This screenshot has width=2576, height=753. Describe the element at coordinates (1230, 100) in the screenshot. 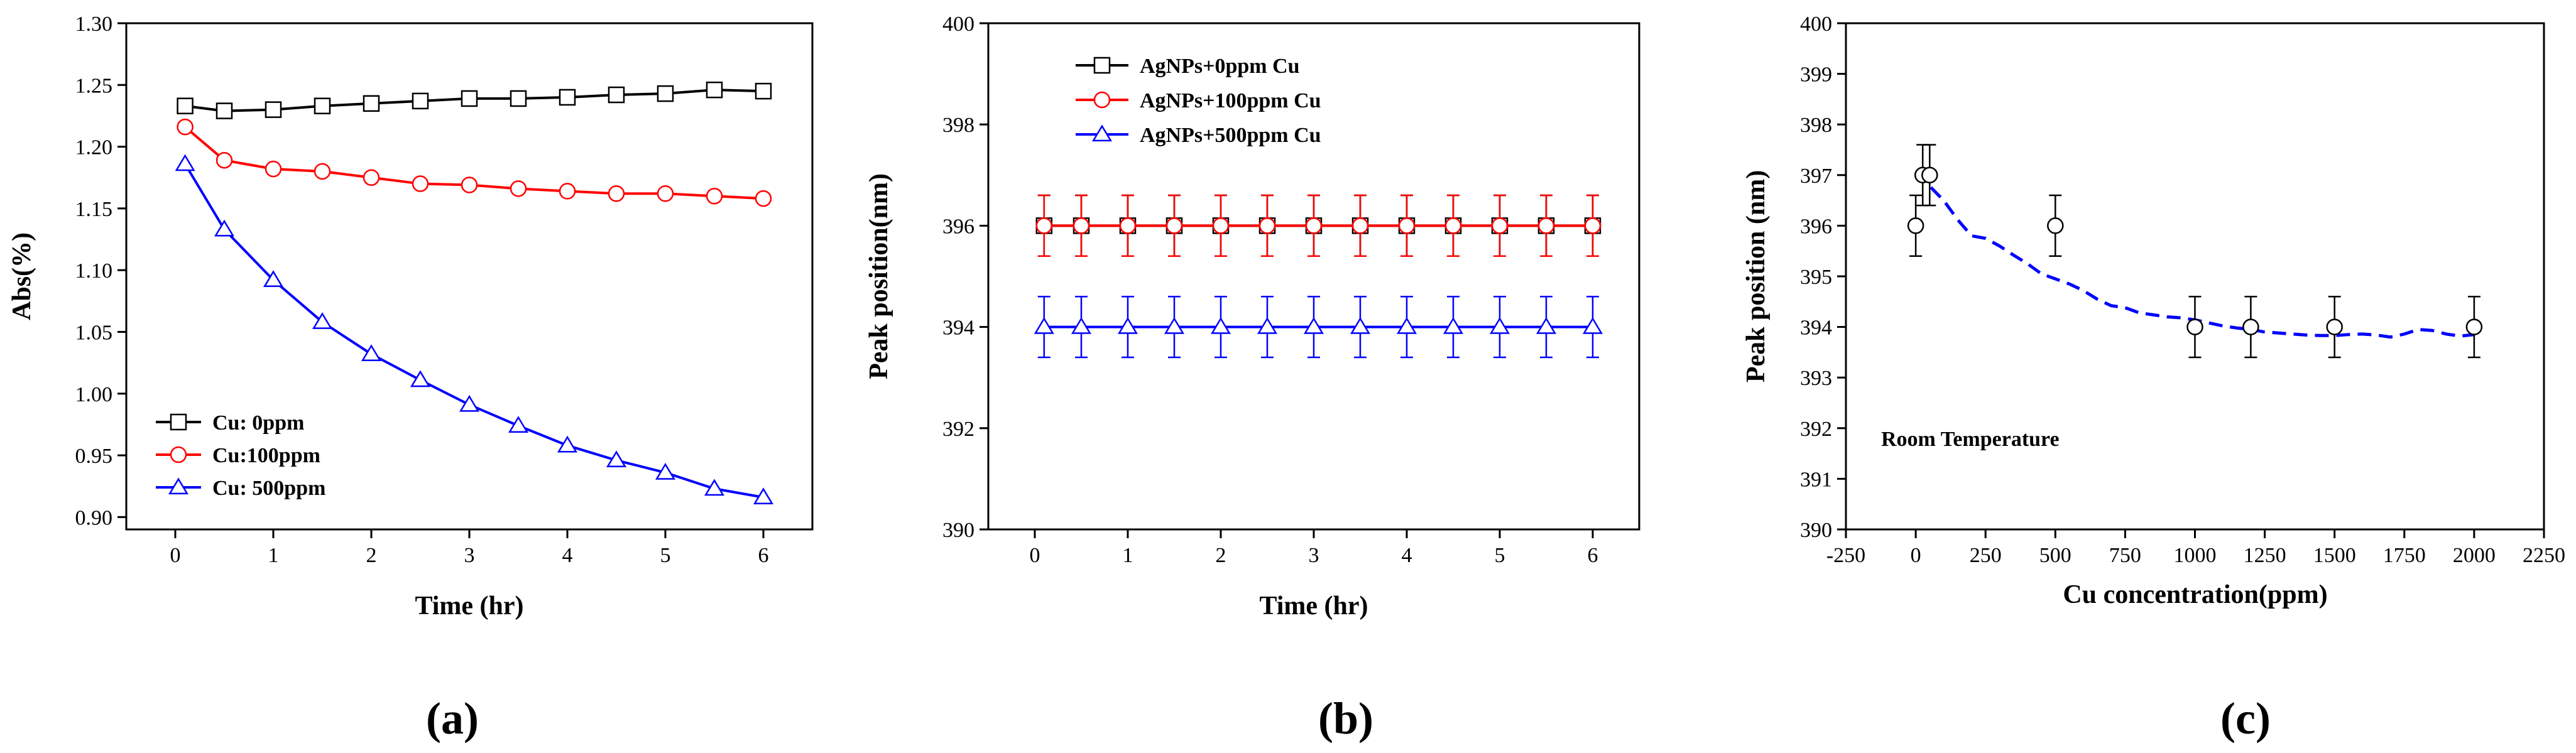

I see `legend-1-label: AgNPs+100ppm Cu` at that location.